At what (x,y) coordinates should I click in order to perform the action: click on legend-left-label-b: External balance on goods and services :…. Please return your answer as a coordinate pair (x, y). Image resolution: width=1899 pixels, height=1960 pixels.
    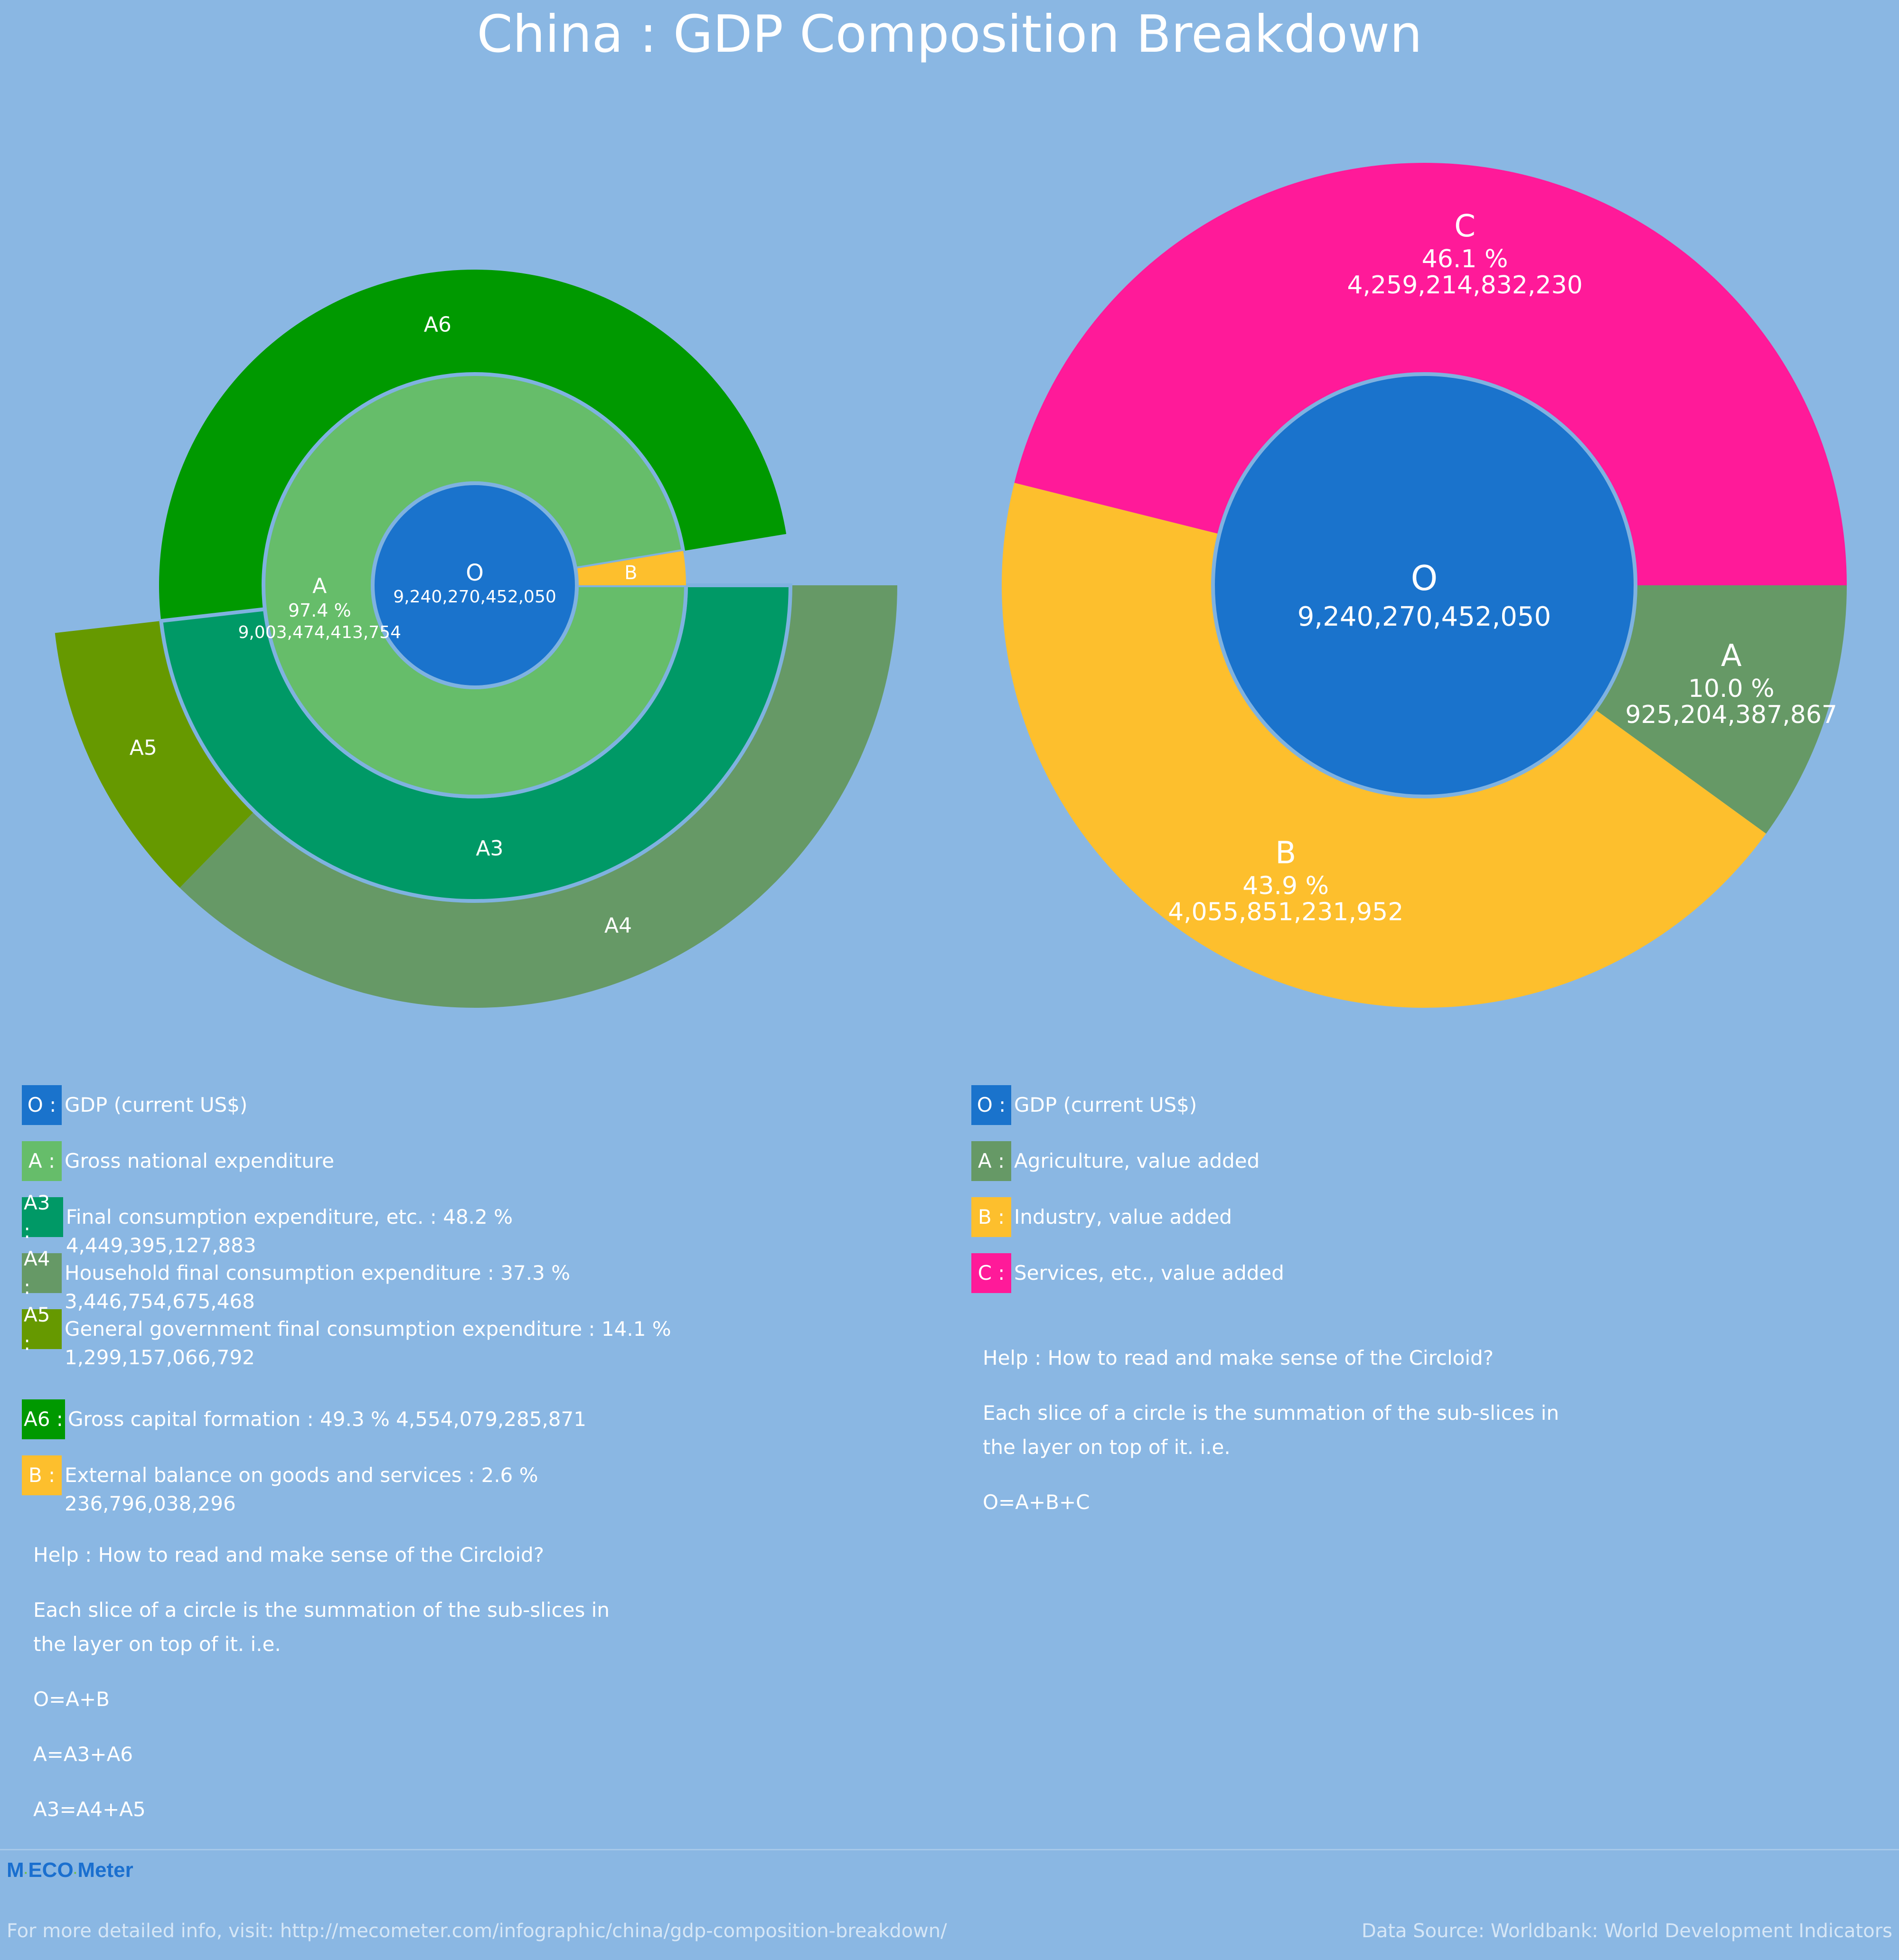
    Looking at the image, I should click on (301, 1489).